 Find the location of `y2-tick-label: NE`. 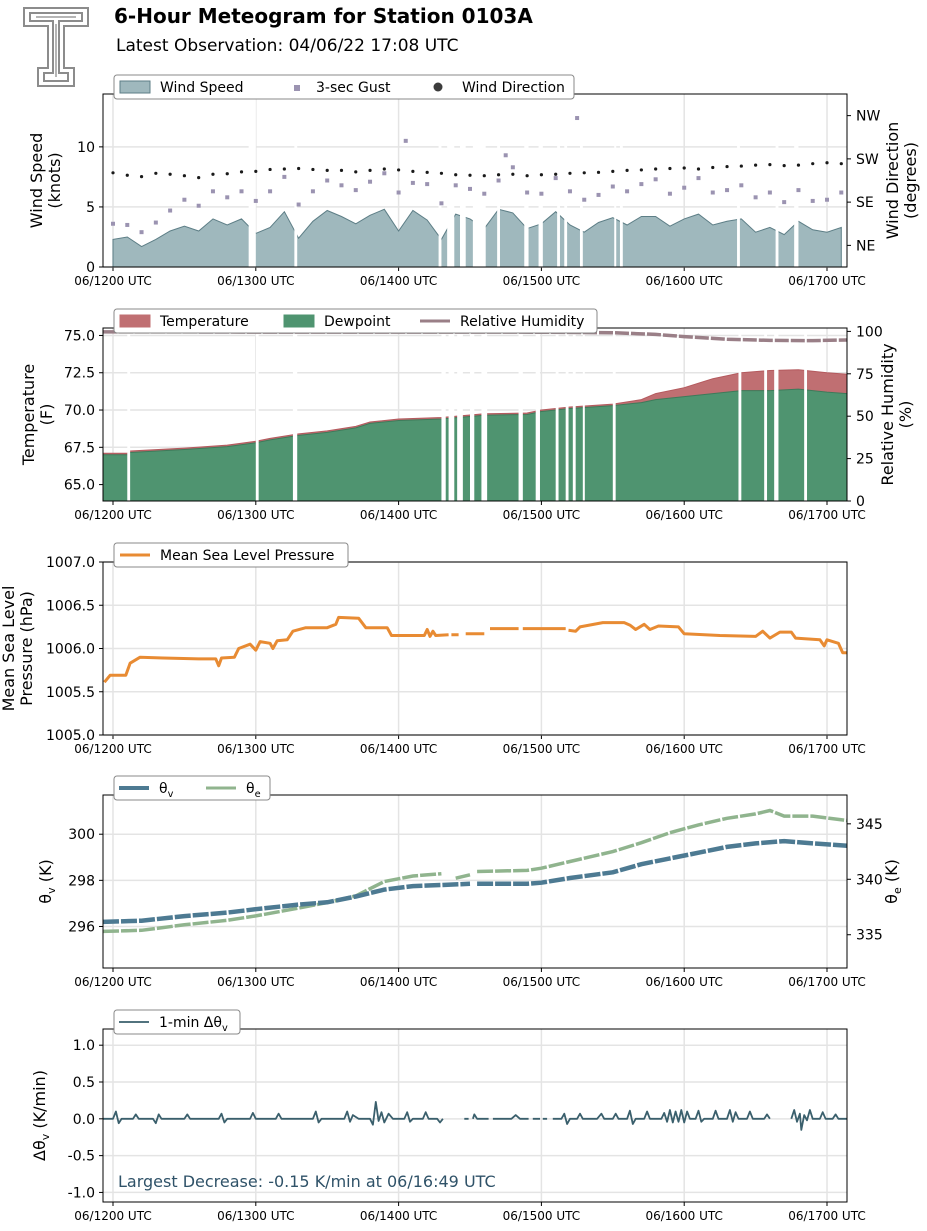

y2-tick-label: NE is located at coordinates (865, 246).